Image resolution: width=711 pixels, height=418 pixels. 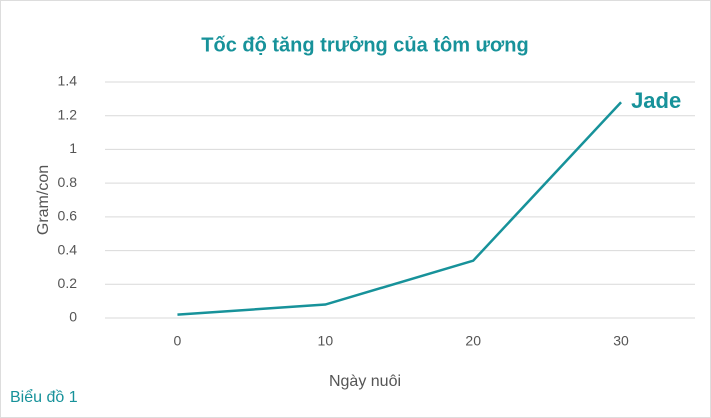 What do you see at coordinates (365, 381) in the screenshot?
I see `x-axis-label: Ngày nuôi` at bounding box center [365, 381].